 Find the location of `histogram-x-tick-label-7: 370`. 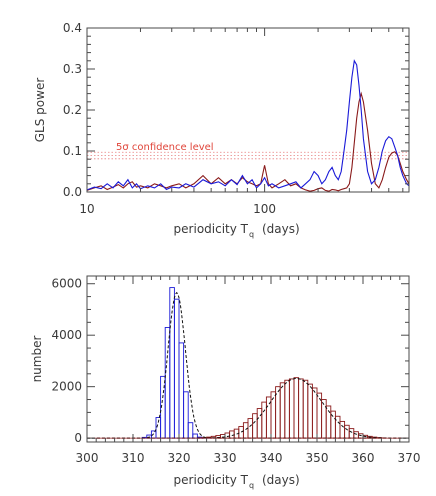

histogram-x-tick-label-7: 370 is located at coordinates (409, 458).